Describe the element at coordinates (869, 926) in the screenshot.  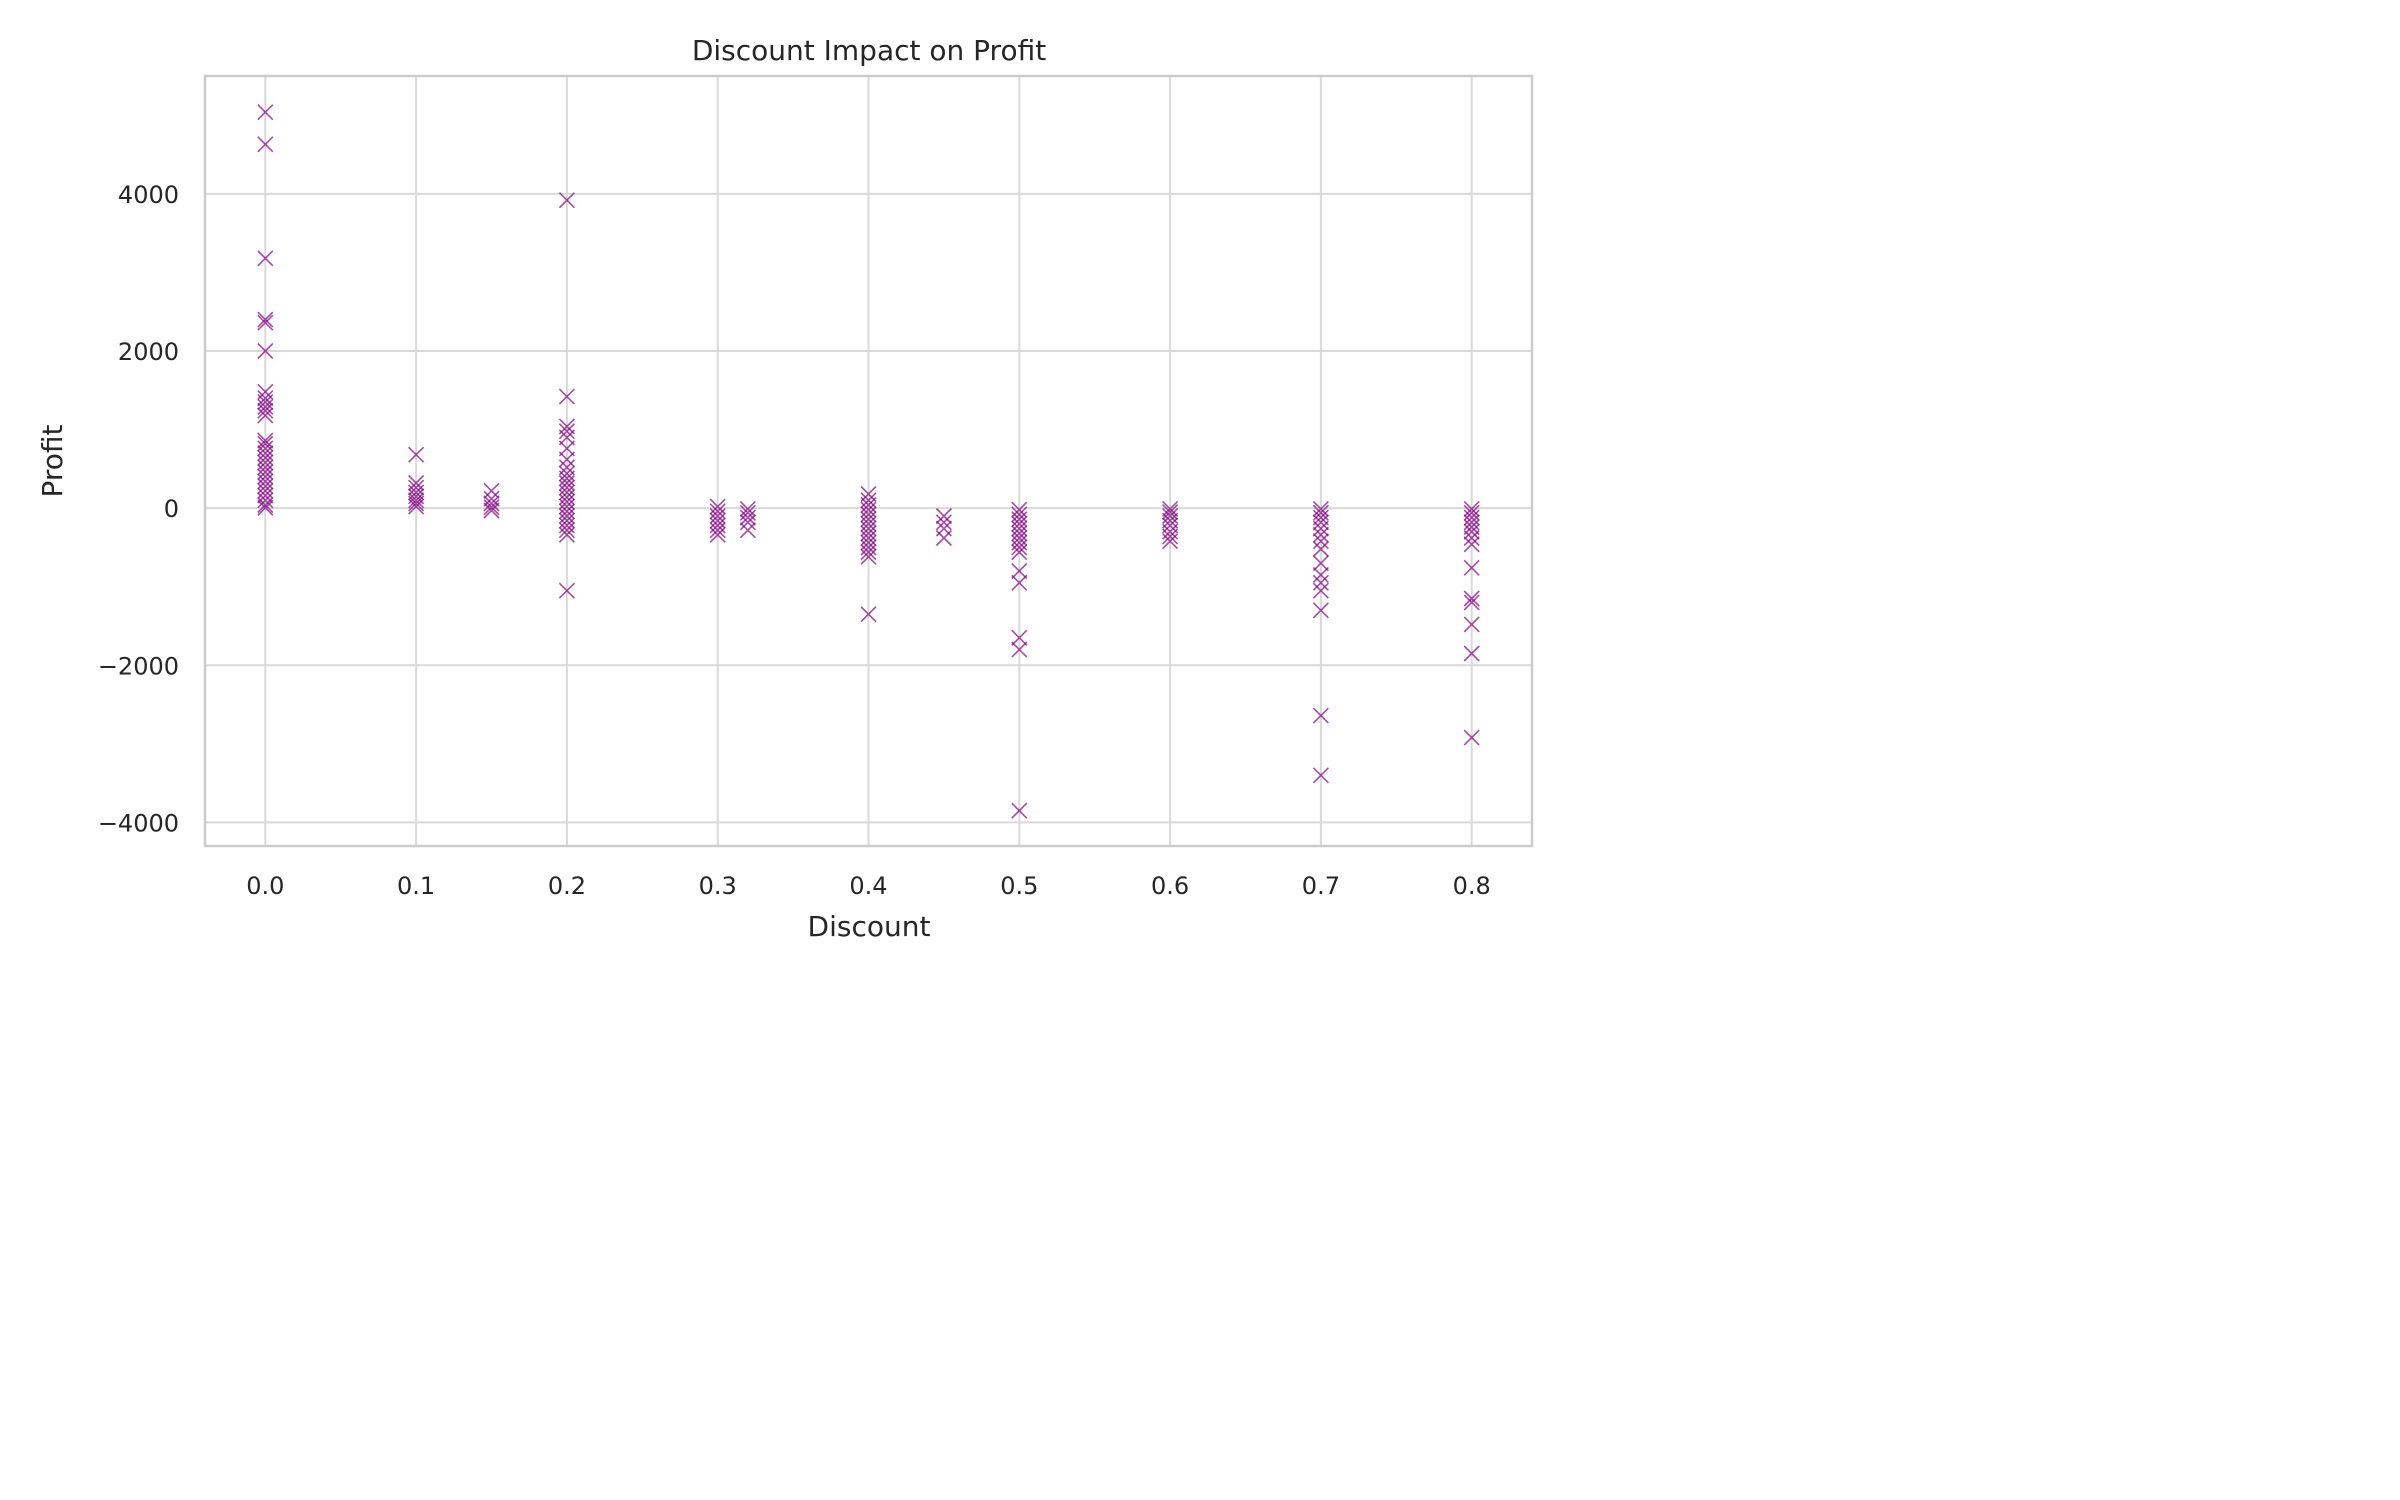
I see `x-axis-label: Discount` at that location.